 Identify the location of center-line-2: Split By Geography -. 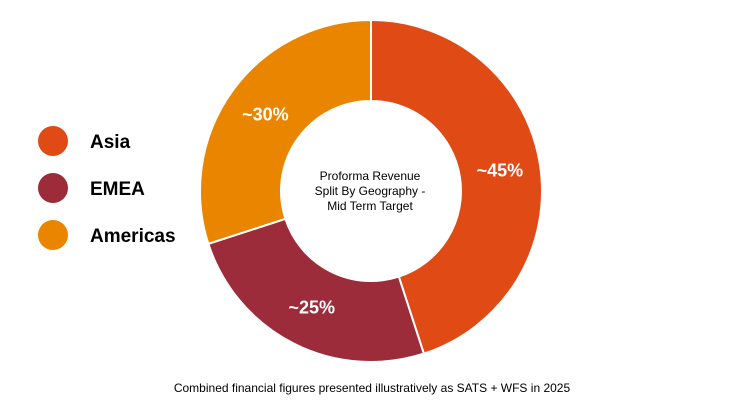
(370, 191).